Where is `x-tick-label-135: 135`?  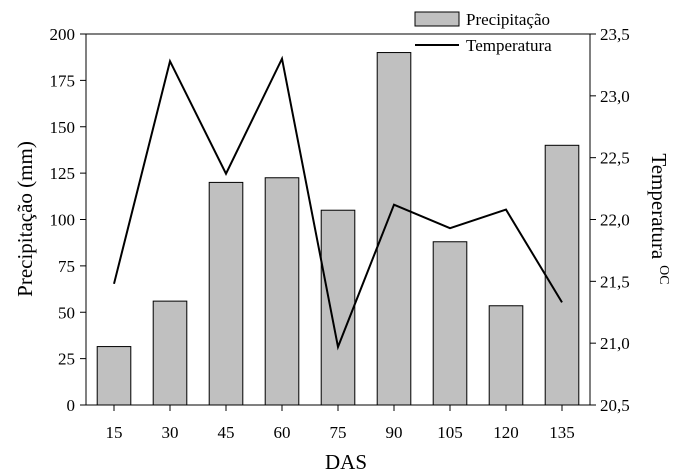 x-tick-label-135: 135 is located at coordinates (562, 432).